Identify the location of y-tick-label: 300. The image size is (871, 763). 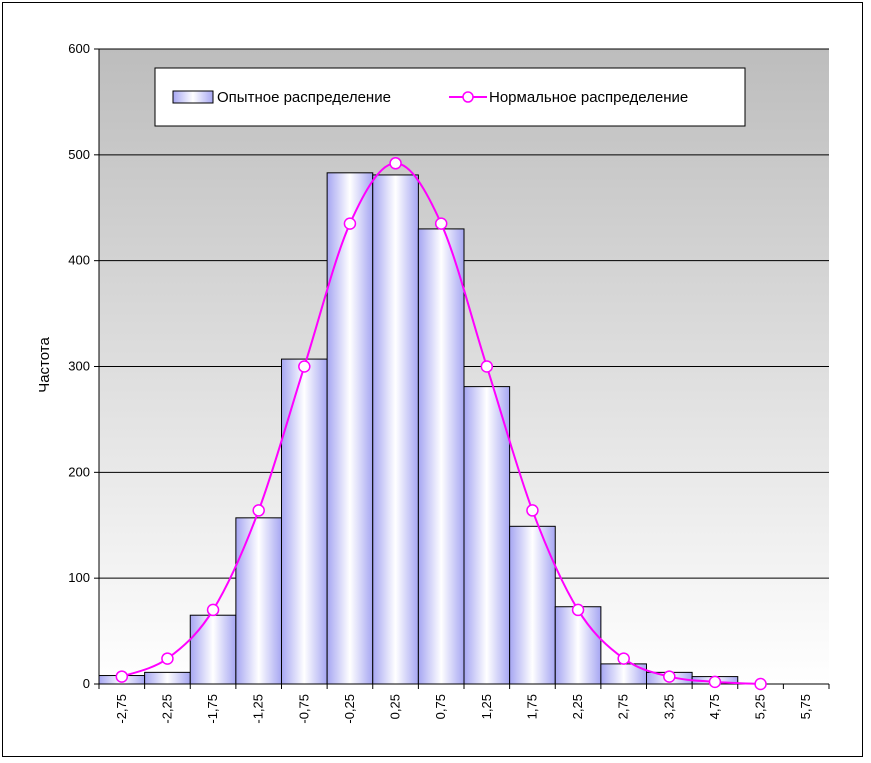
(79, 366).